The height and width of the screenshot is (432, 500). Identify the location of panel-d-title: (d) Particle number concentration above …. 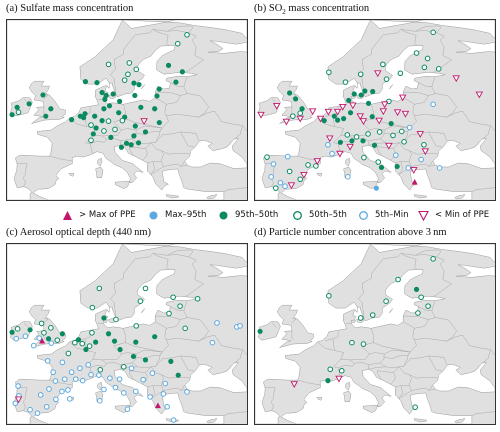
(350, 232).